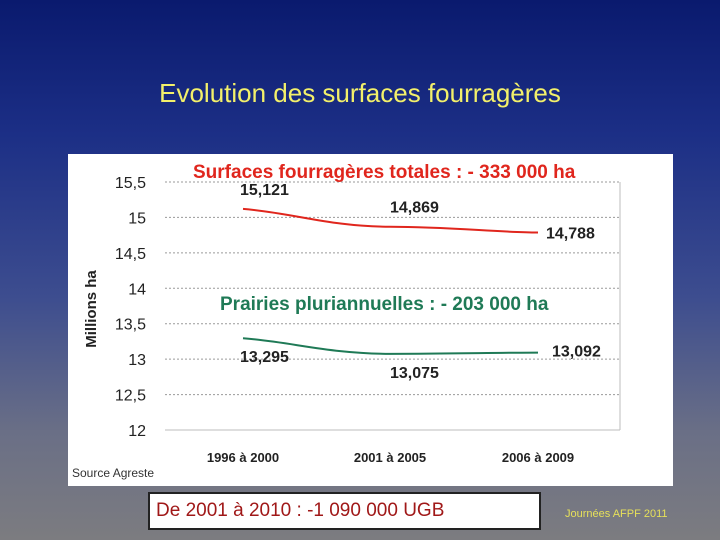 The width and height of the screenshot is (720, 540). Describe the element at coordinates (264, 357) in the screenshot. I see `data-label: 13,295` at that location.